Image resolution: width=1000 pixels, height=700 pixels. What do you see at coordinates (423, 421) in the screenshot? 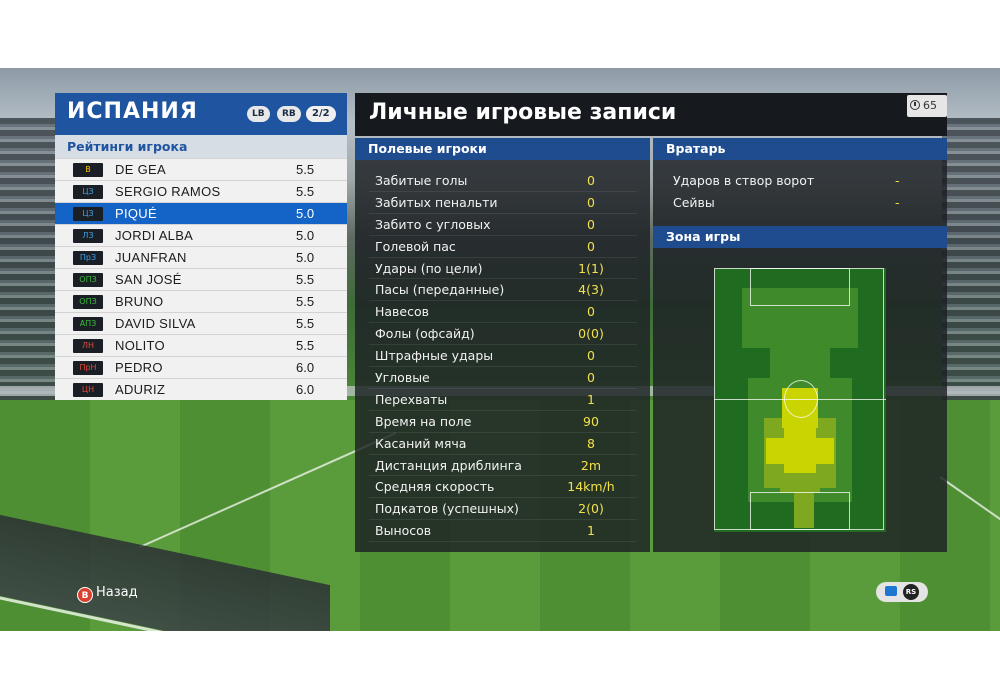
I see `stat-label: Время на поле` at bounding box center [423, 421].